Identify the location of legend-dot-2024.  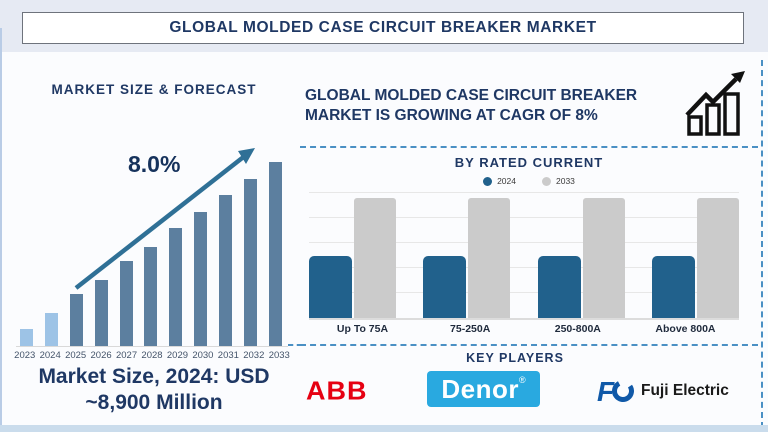
(488, 181).